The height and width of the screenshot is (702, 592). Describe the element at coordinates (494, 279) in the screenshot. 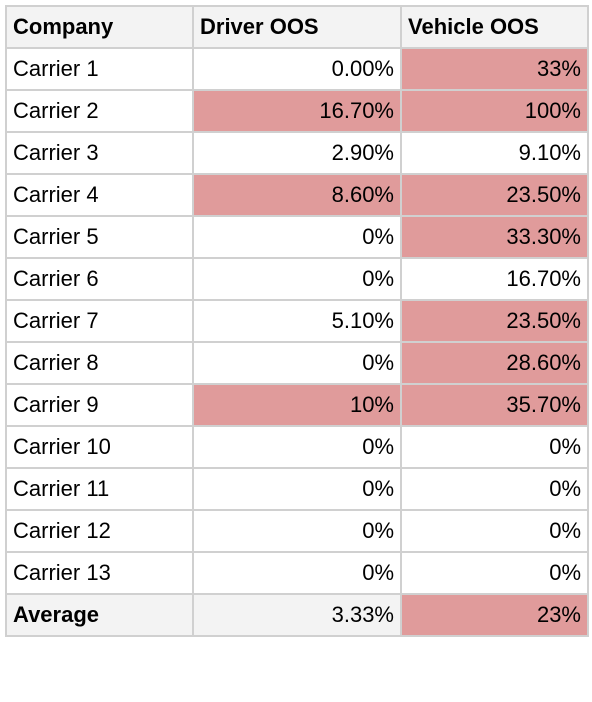

I see `vehicle-oos-cell: 16.70%` at that location.